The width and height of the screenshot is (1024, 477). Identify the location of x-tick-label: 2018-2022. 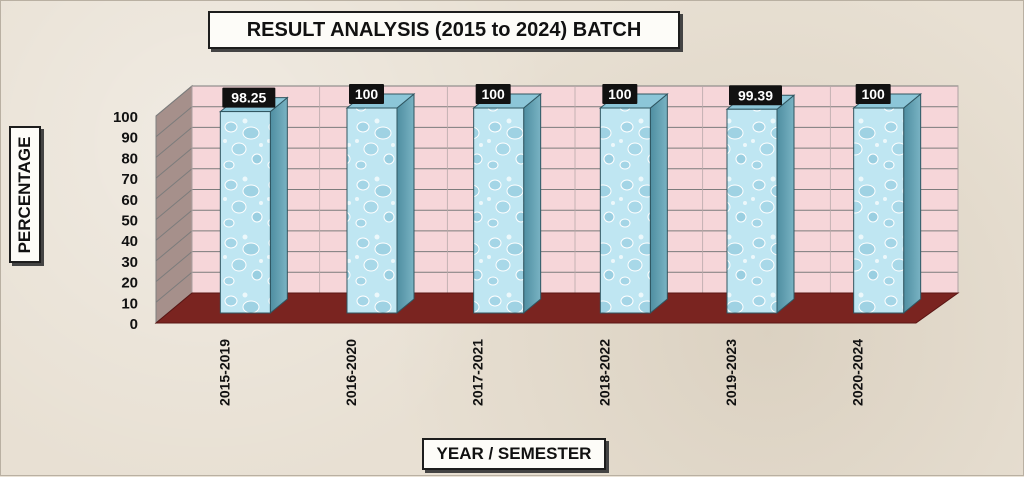
(604, 372).